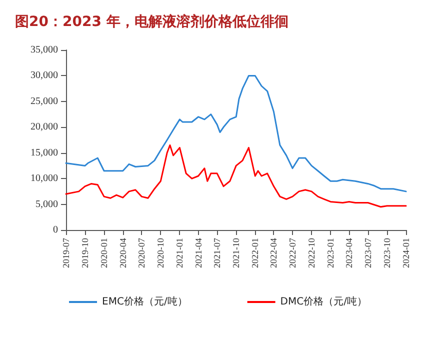  Describe the element at coordinates (387, 253) in the screenshot. I see `x-tick-label: 2023-10` at that location.